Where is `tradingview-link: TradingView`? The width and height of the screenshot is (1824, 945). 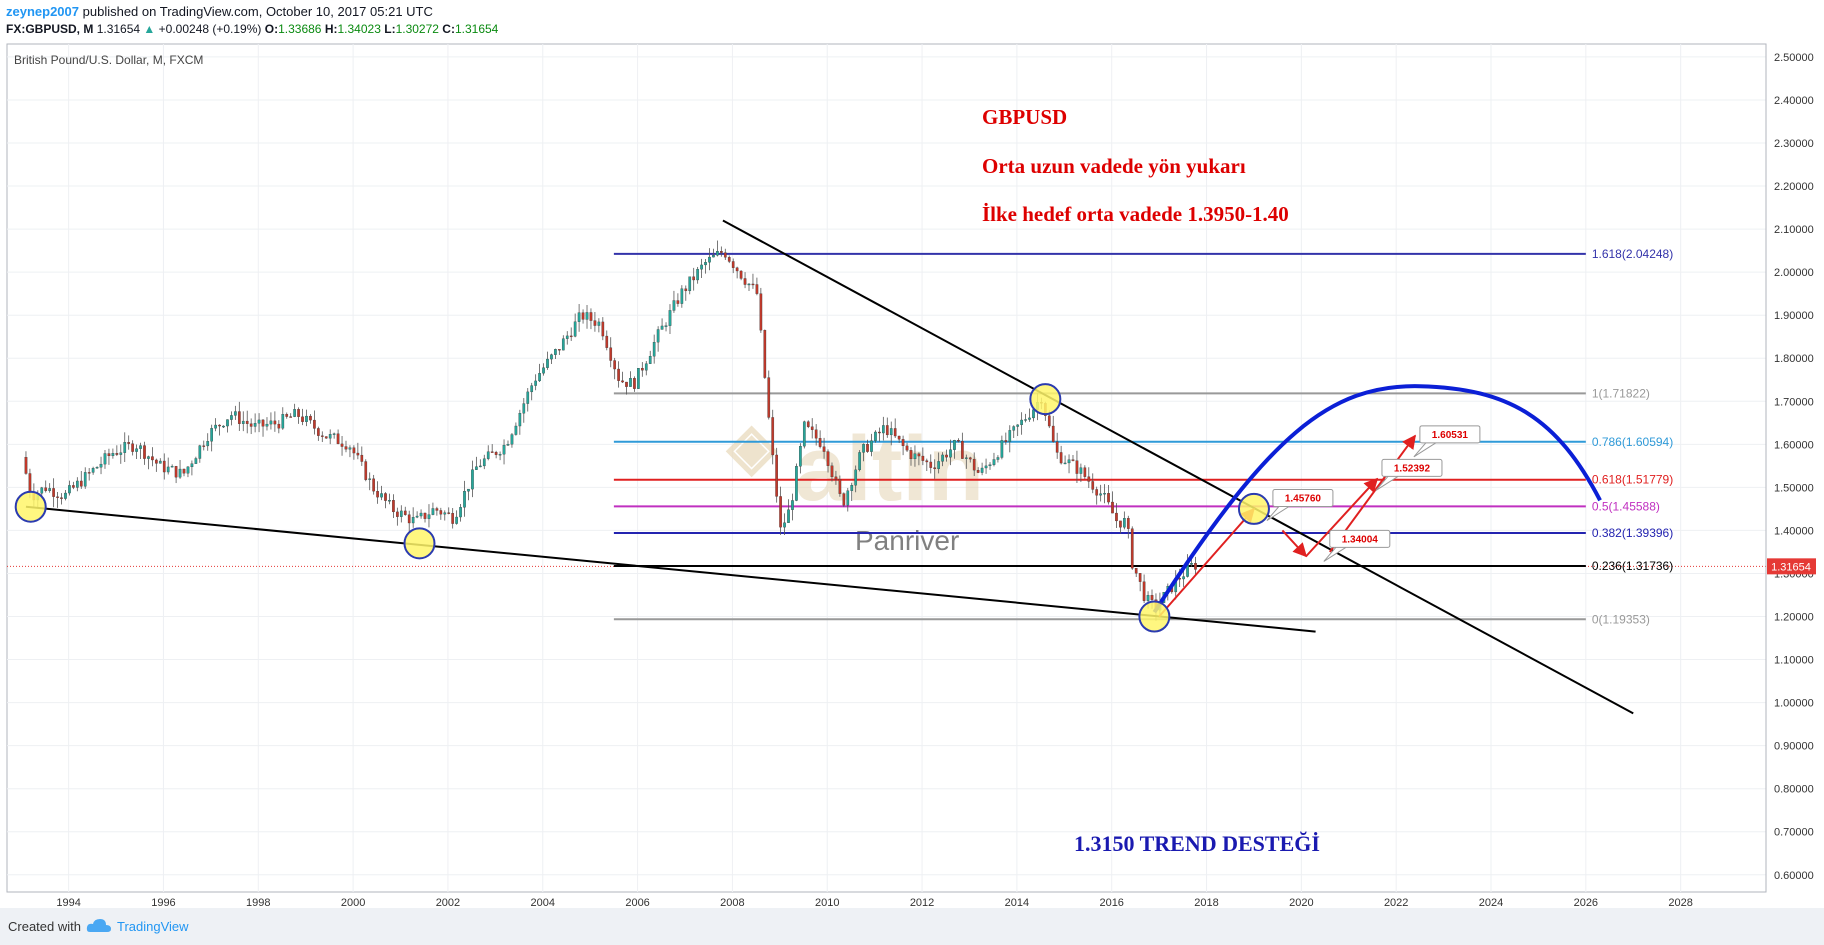
tradingview-link: TradingView is located at coordinates (153, 926).